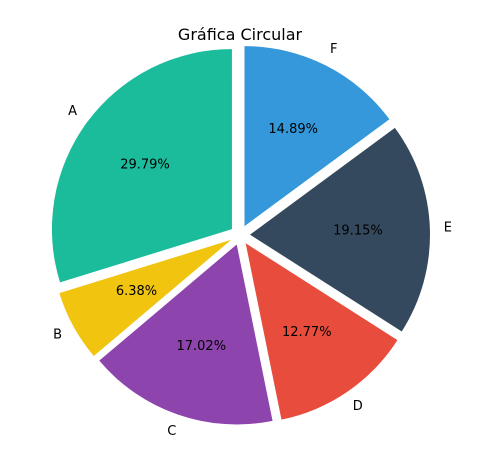  Describe the element at coordinates (145, 165) in the screenshot. I see `pct-label-a: 29.79%` at that location.